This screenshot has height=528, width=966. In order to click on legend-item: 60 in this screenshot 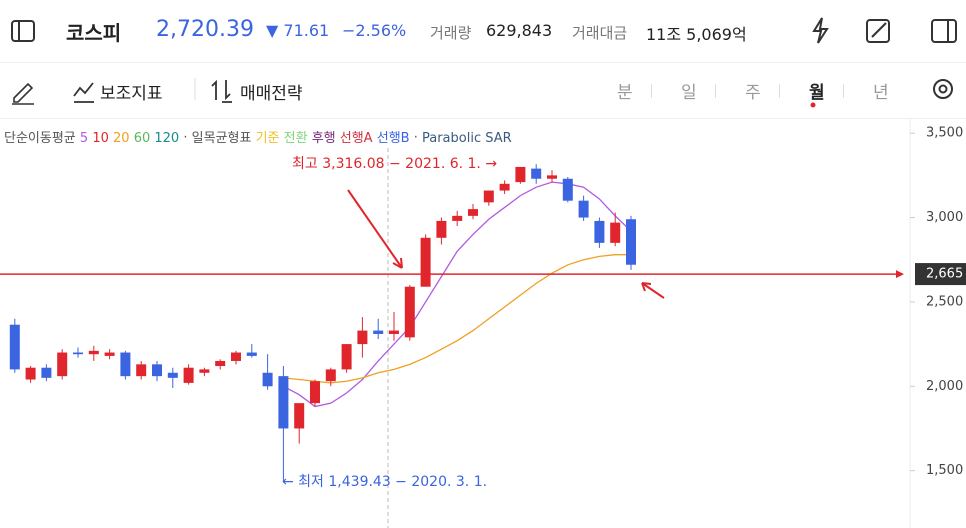, I will do `click(142, 138)`.